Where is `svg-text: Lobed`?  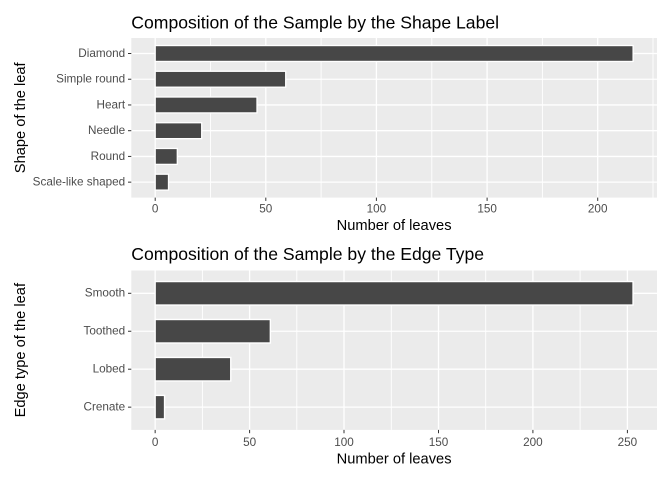 svg-text: Lobed is located at coordinates (109, 369).